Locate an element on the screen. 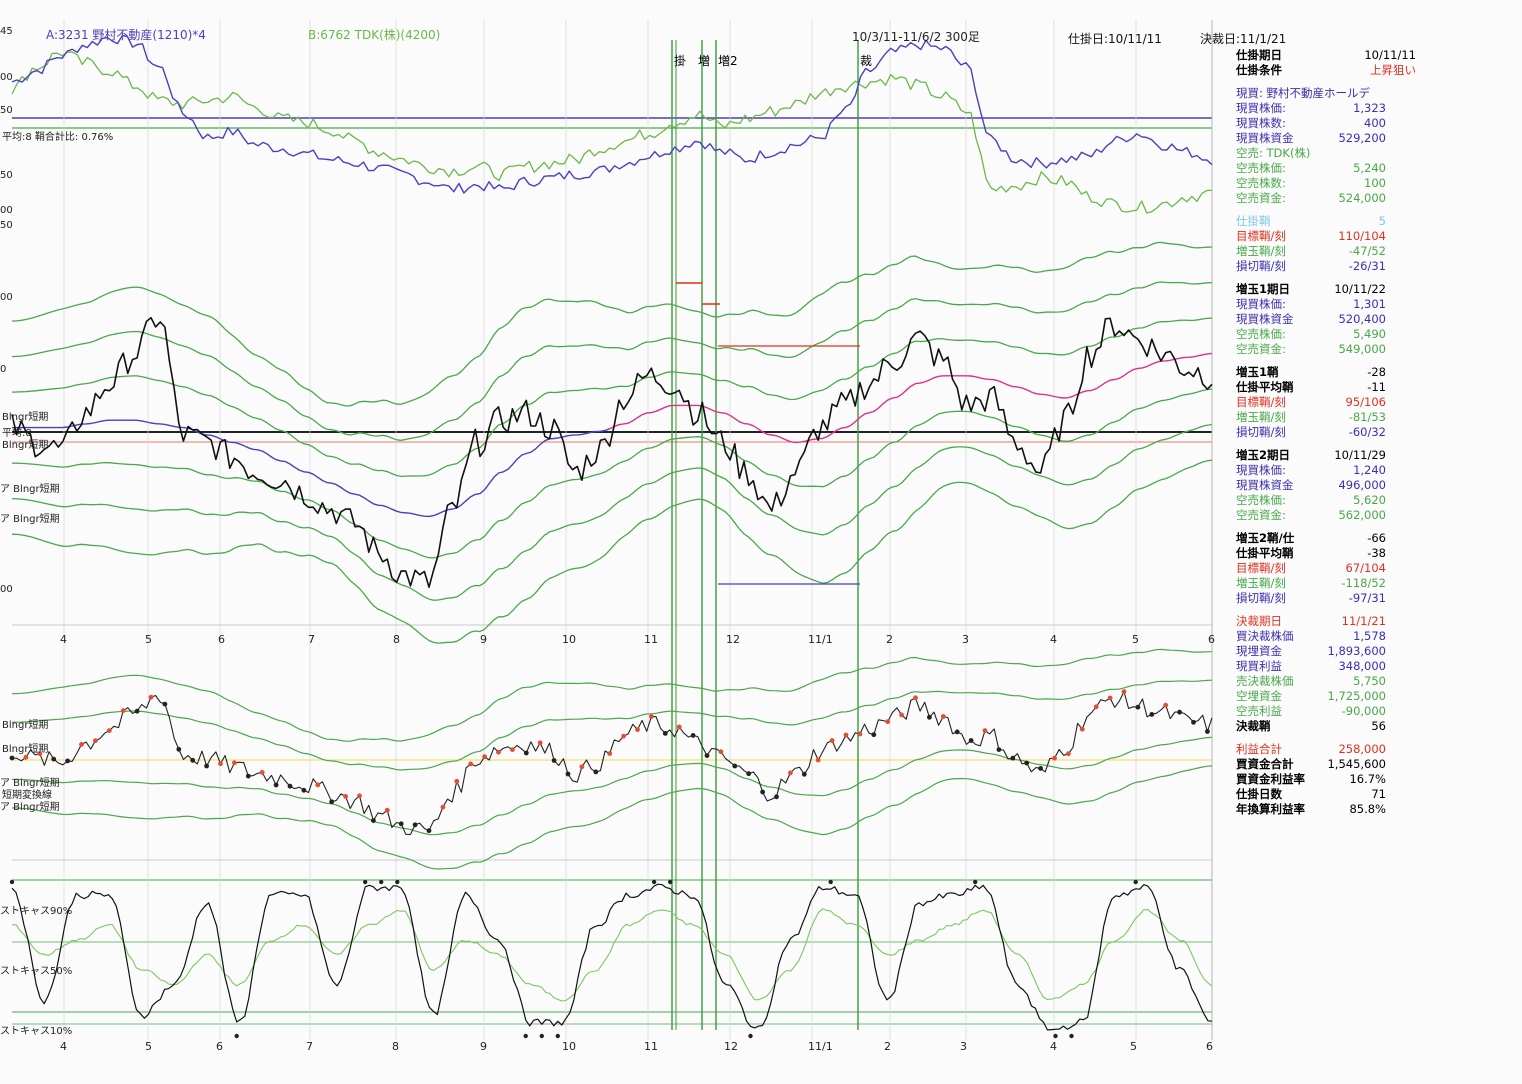 This screenshot has width=1522, height=1084. summary-row: 現買利益 348,000 is located at coordinates (1379, 666).